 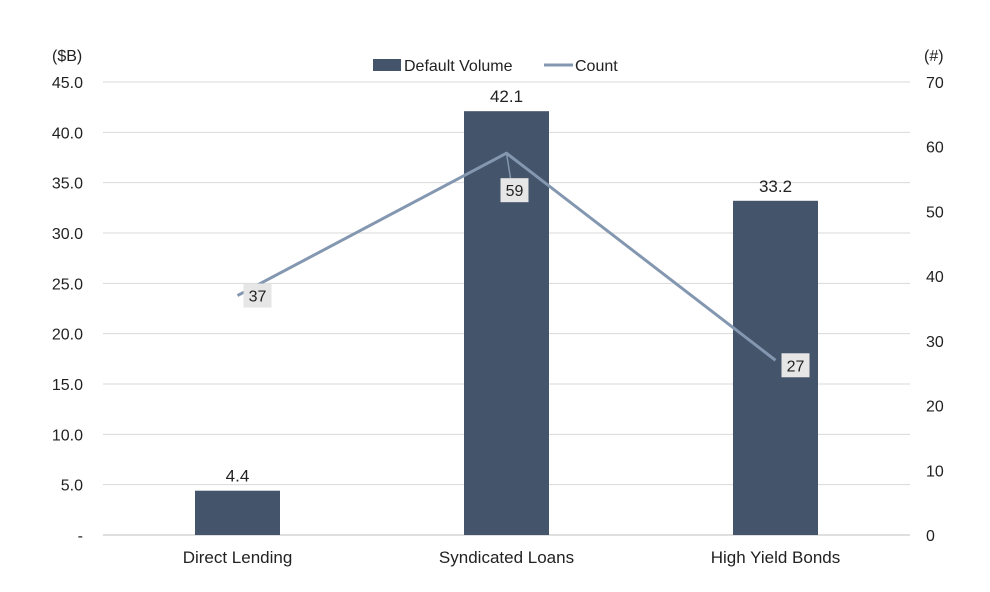 I want to click on left-tick-label: 30.0, so click(x=67, y=234).